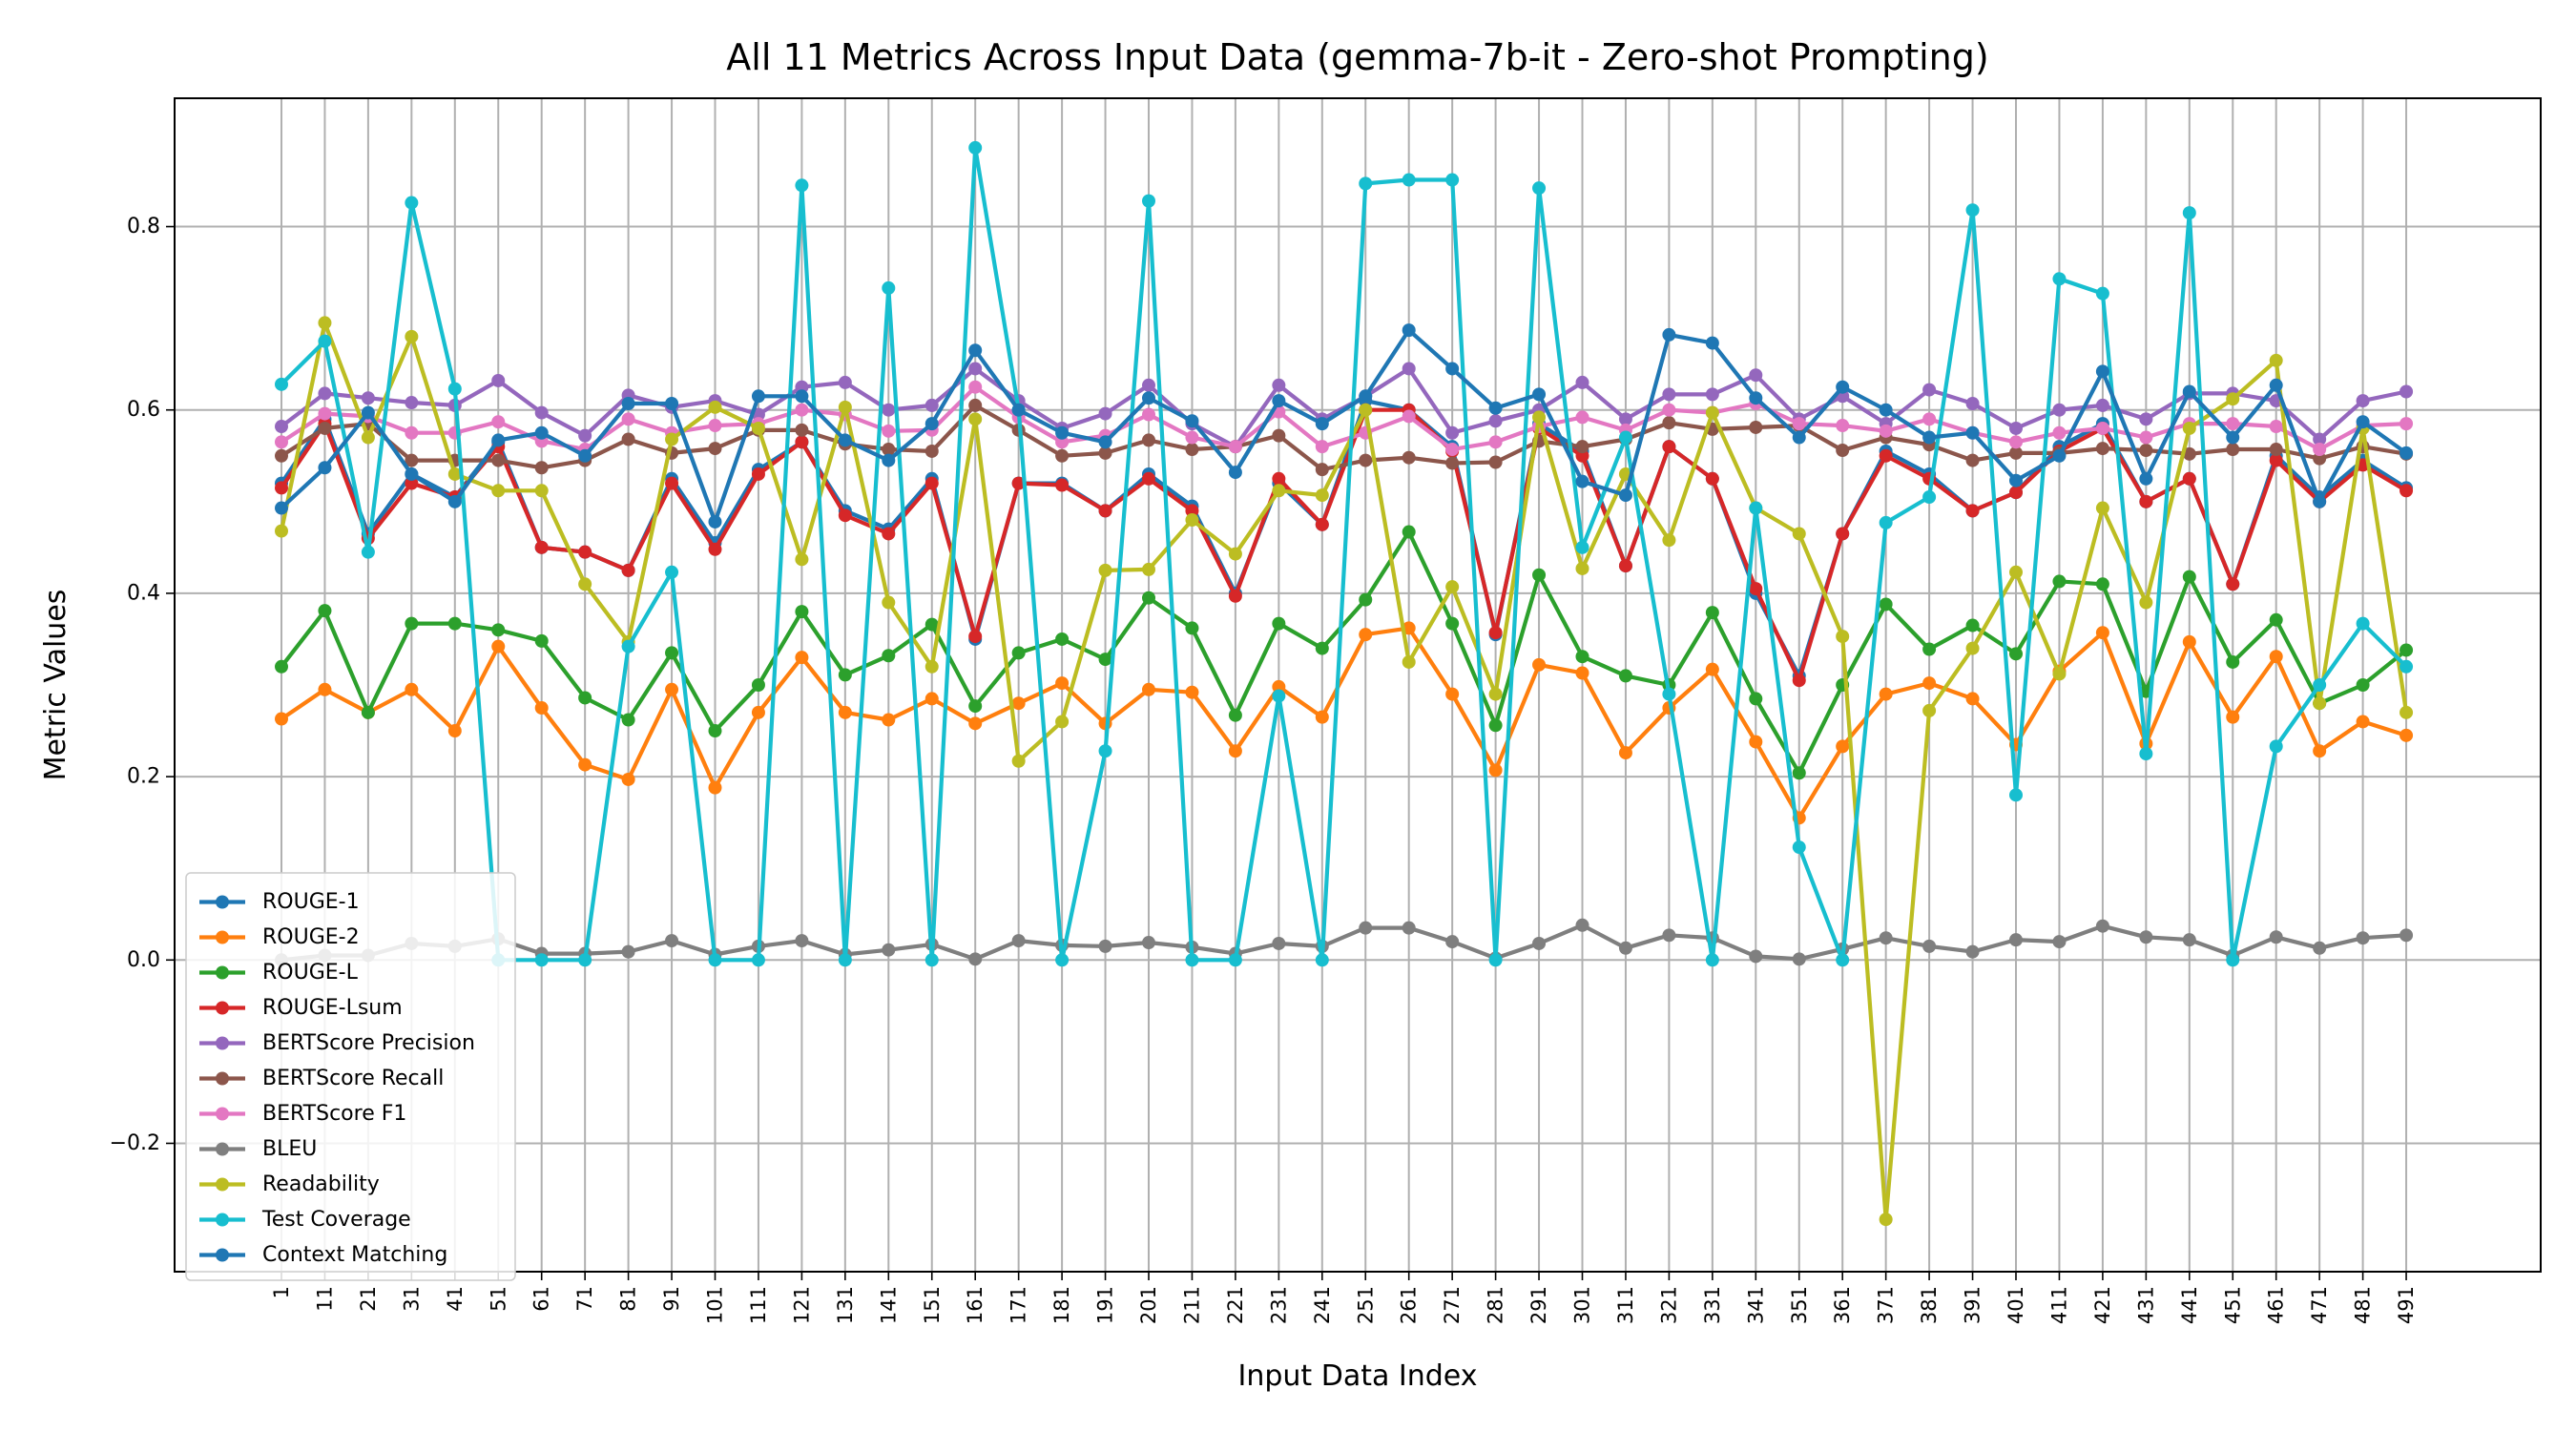 This screenshot has height=1431, width=2576. Describe the element at coordinates (1235, 1305) in the screenshot. I see `x-tick-label: 221` at that location.